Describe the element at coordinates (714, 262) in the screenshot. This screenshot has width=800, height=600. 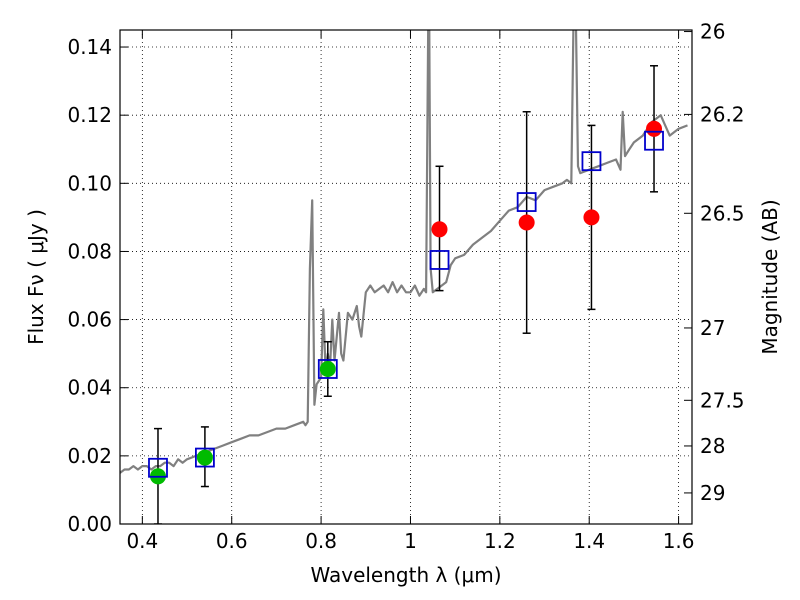
I see `right-magnitude-axis: 26 26.2 26.5 27 27.5 28 29` at that location.